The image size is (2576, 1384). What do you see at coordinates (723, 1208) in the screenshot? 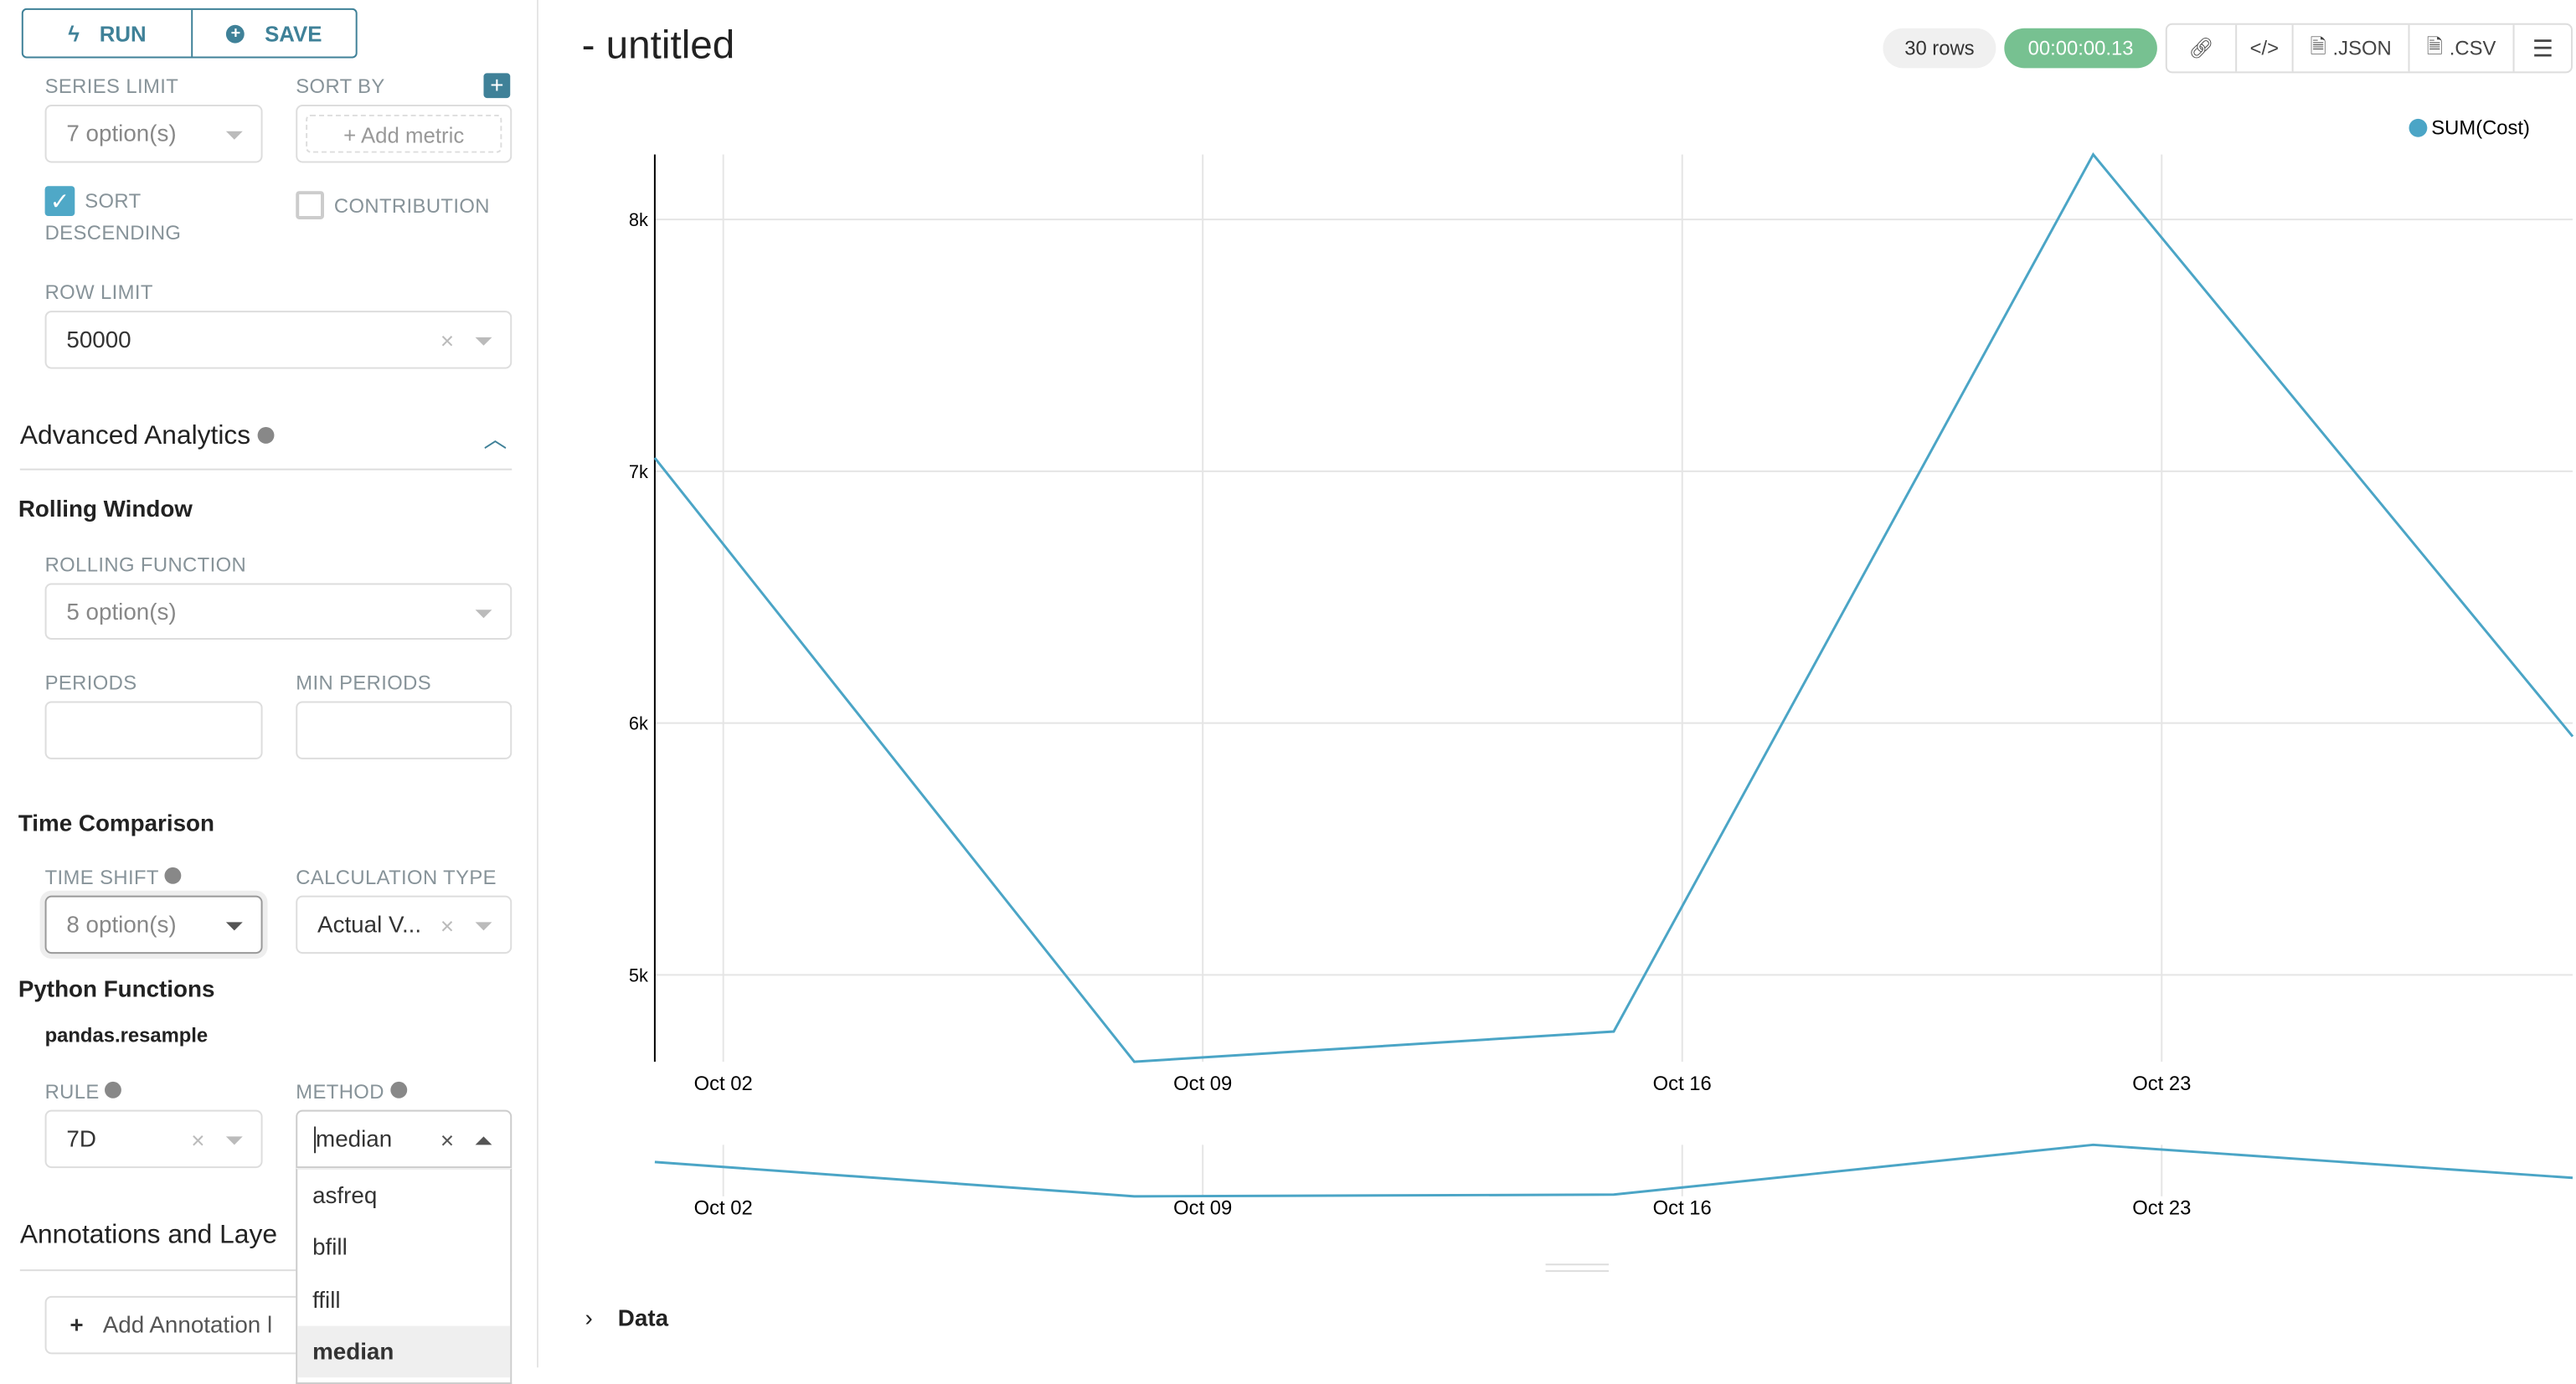
I see `brush-x-tick-label: Oct 02` at bounding box center [723, 1208].